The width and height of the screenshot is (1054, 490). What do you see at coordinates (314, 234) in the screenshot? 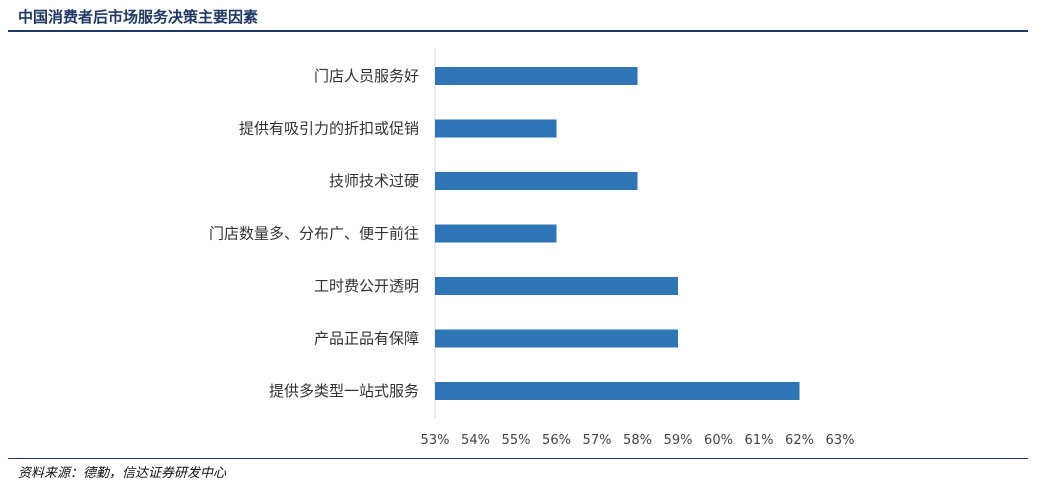
I see `category-label: 门店数量多、分布广、便于前往` at bounding box center [314, 234].